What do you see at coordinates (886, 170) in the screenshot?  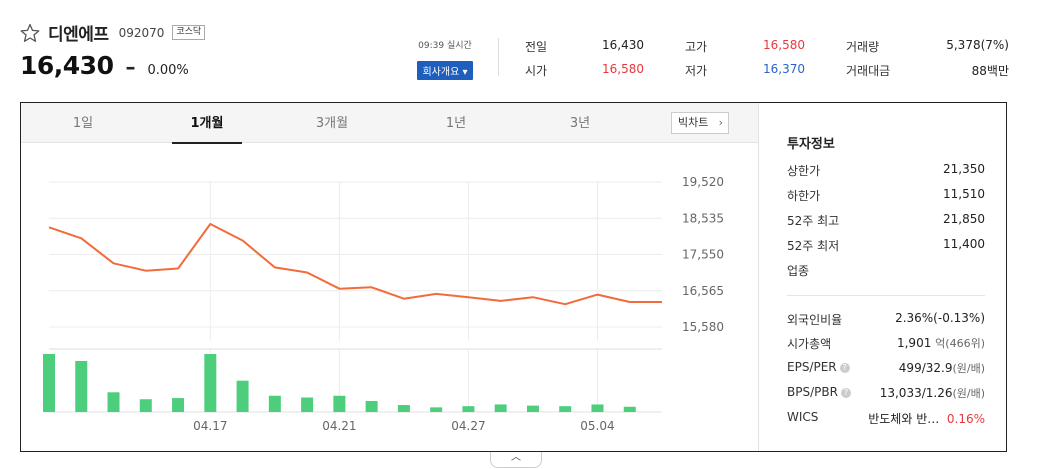 I see `upper-limit-row: 상한가 21,350` at bounding box center [886, 170].